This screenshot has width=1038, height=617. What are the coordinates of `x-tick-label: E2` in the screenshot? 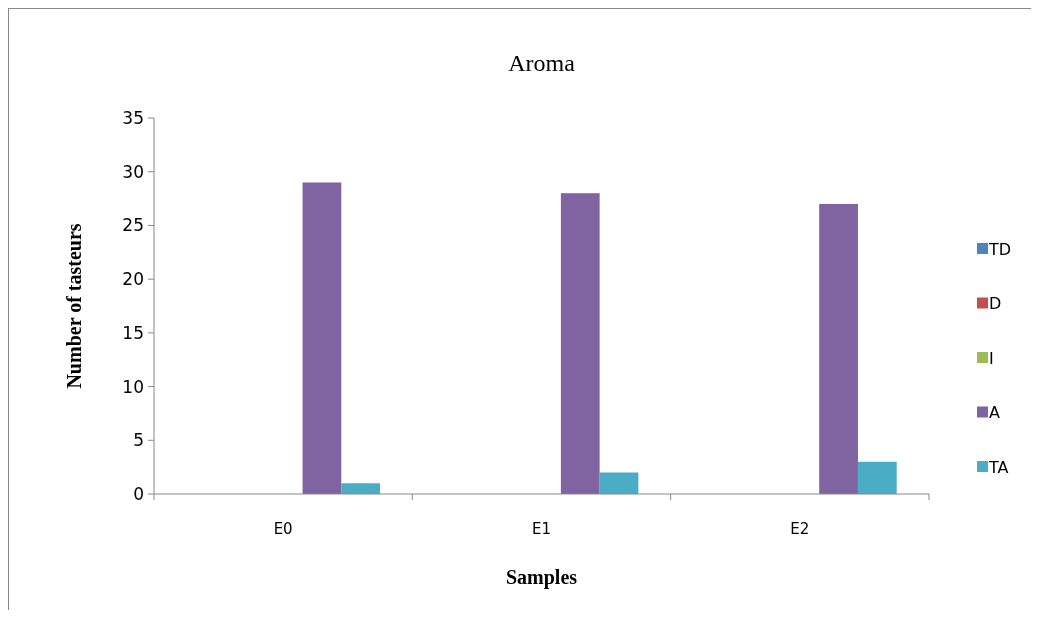 It's located at (800, 529).